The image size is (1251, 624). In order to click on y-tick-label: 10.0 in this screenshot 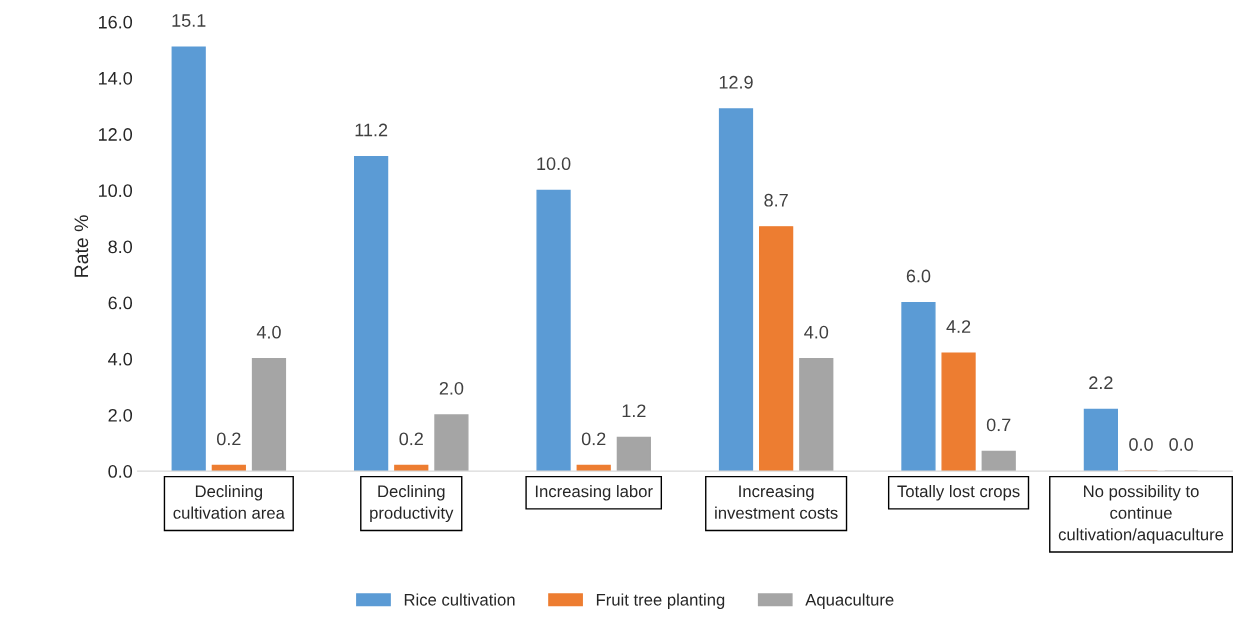, I will do `click(115, 191)`.